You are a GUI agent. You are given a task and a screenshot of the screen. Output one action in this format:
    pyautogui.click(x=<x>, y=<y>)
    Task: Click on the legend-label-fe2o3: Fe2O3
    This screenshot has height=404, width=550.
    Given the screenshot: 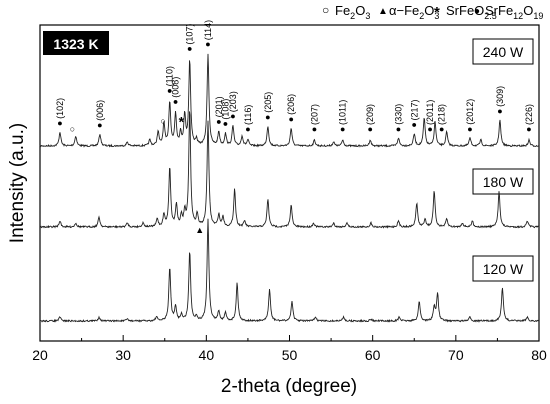 What is the action you would take?
    pyautogui.click(x=352, y=12)
    